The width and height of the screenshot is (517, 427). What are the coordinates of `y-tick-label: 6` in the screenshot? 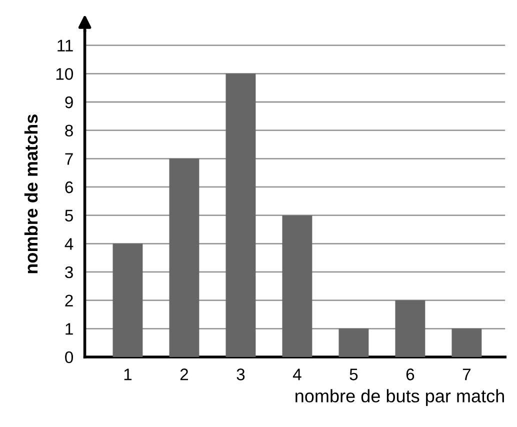 It's located at (69, 187).